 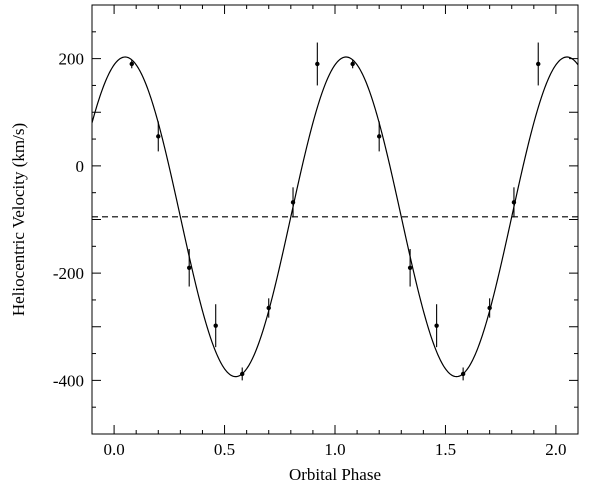 I want to click on x-axis-title: Orbital Phase, so click(x=335, y=474).